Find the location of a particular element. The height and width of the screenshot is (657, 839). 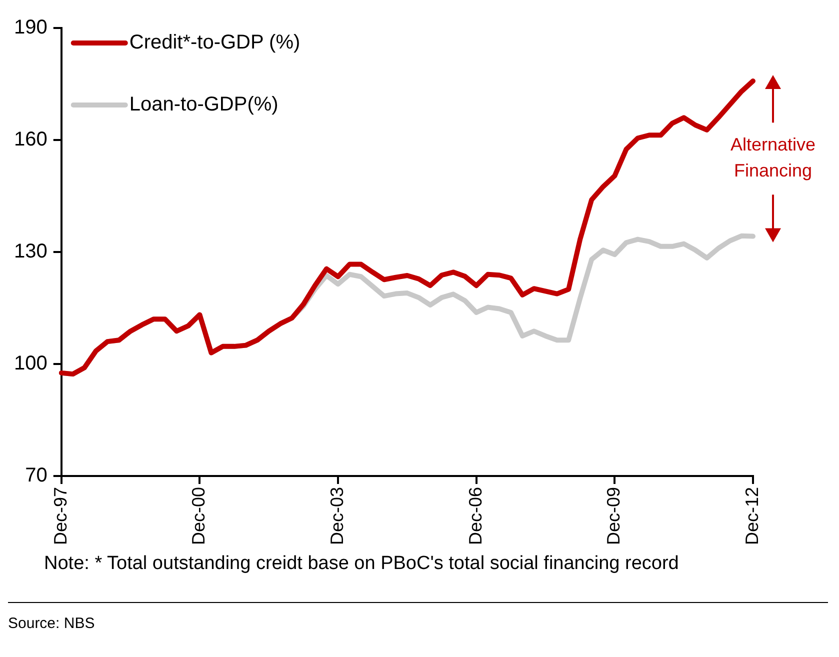

text: Note: * Total outstanding creidt base on PBoC's total social financing record is located at coordinates (362, 564).